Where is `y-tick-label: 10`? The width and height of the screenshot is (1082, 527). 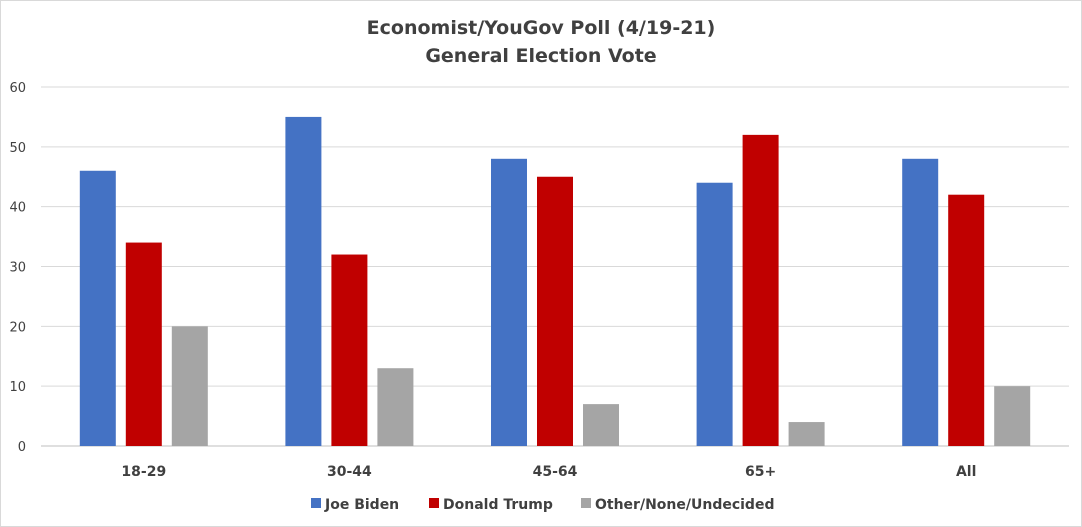
y-tick-label: 10 is located at coordinates (17, 387).